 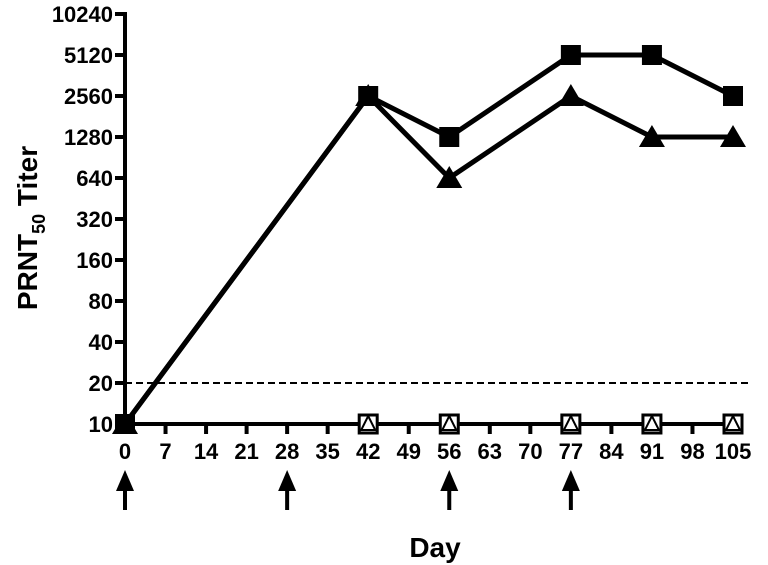 I want to click on x-tick-label: 84, so click(x=611, y=451).